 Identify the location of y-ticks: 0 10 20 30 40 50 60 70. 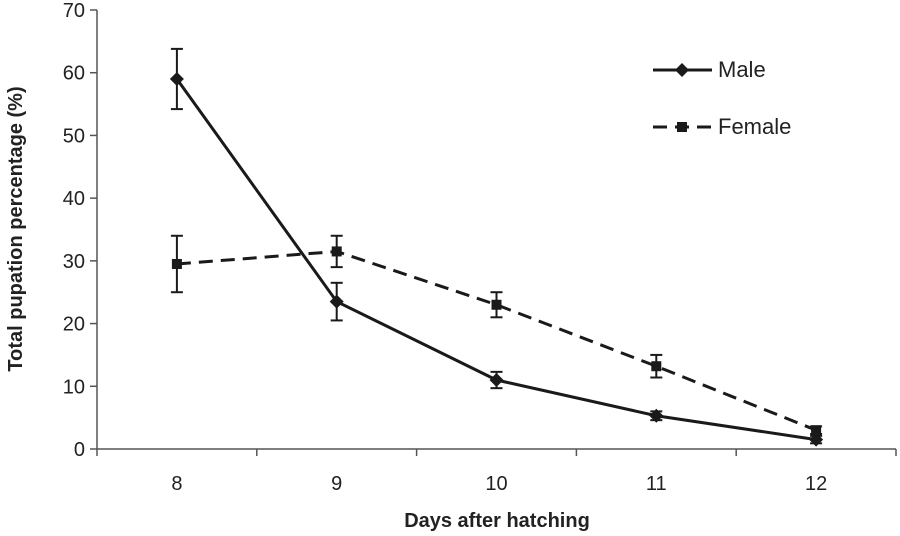
(80, 230).